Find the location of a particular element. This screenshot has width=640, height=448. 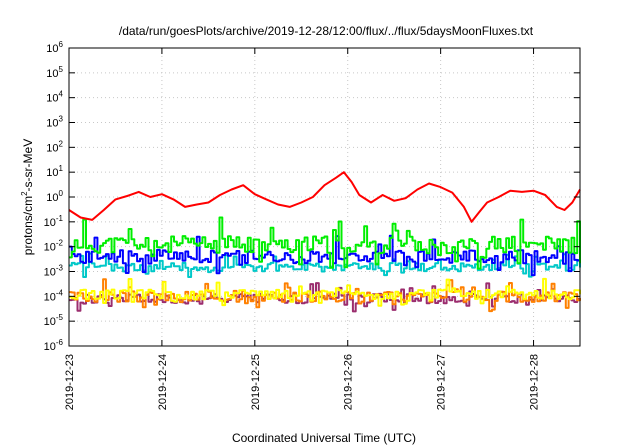

y-axis-label: protons/cm2-s-sr-MeV is located at coordinates (27, 197).